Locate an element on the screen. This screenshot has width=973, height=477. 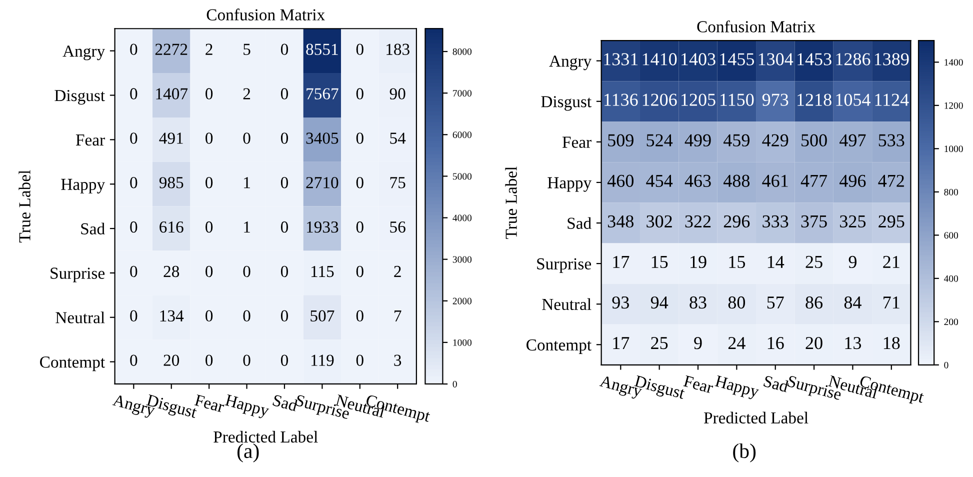
data-label: 985 is located at coordinates (171, 182).